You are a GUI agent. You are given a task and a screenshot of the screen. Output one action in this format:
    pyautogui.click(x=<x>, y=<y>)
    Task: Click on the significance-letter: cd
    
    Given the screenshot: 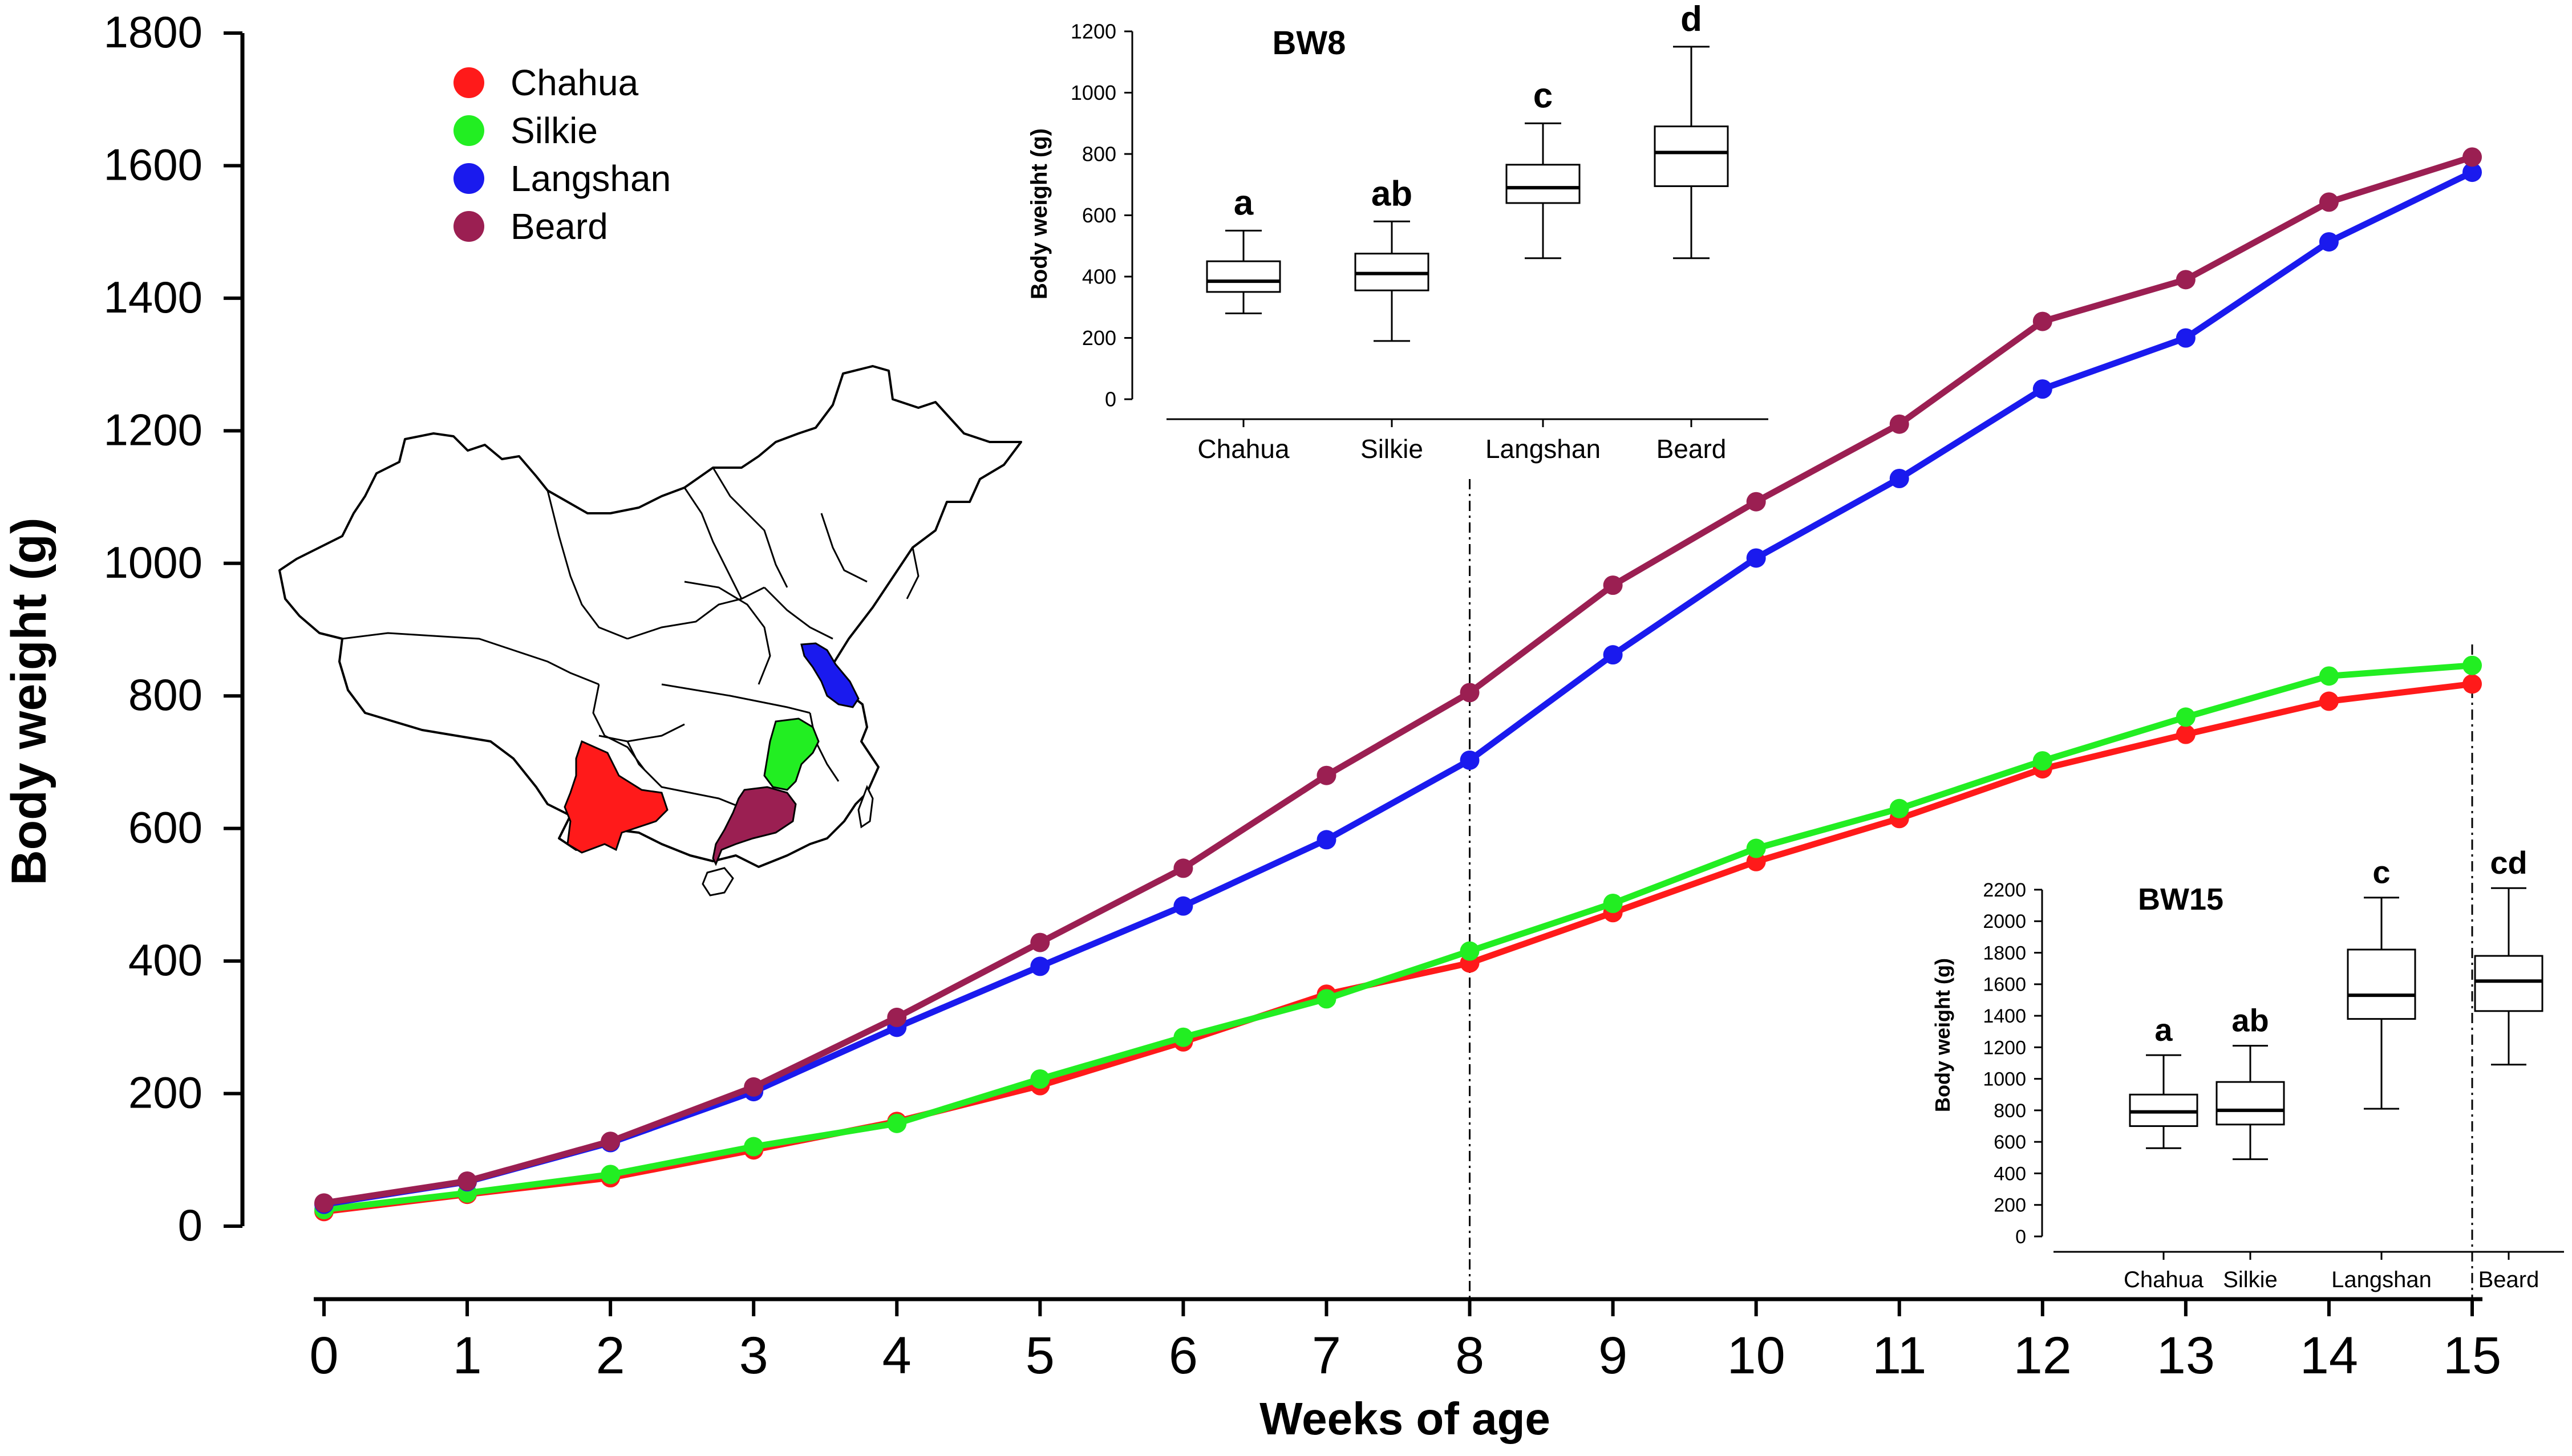 What is the action you would take?
    pyautogui.click(x=2508, y=863)
    